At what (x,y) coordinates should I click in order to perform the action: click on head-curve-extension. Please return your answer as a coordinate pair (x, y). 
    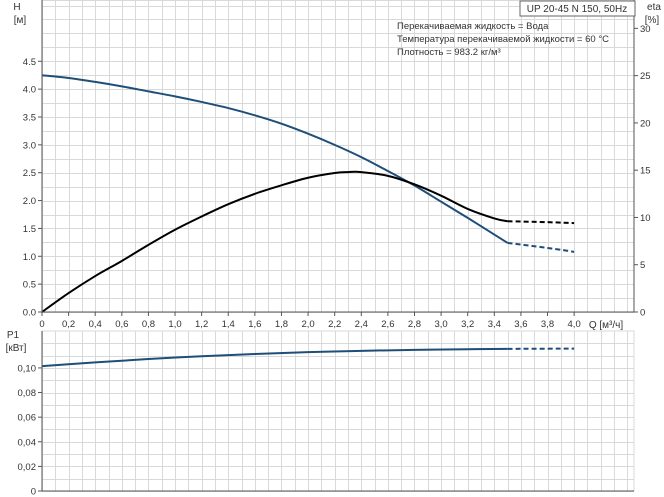
    Looking at the image, I should click on (541, 247).